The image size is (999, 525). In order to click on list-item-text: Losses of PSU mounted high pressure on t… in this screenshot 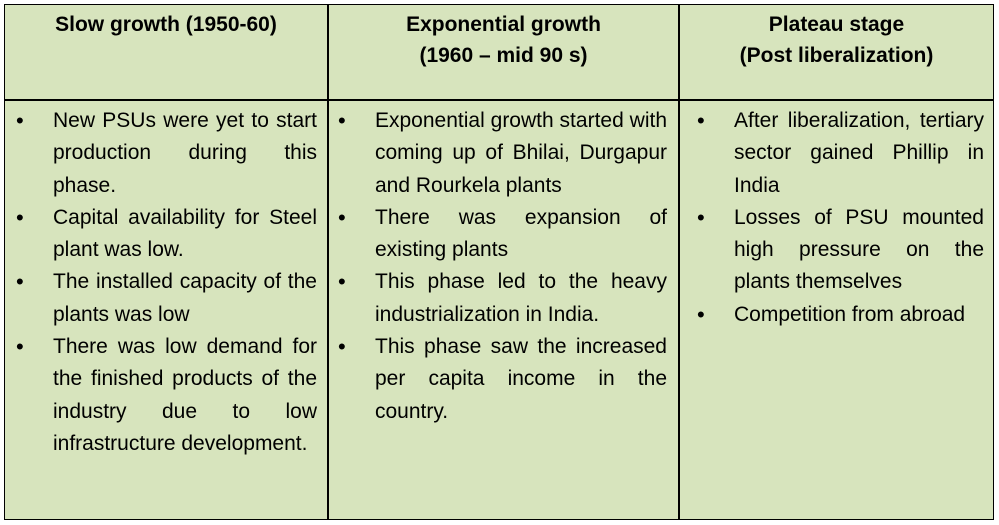, I will do `click(859, 249)`.